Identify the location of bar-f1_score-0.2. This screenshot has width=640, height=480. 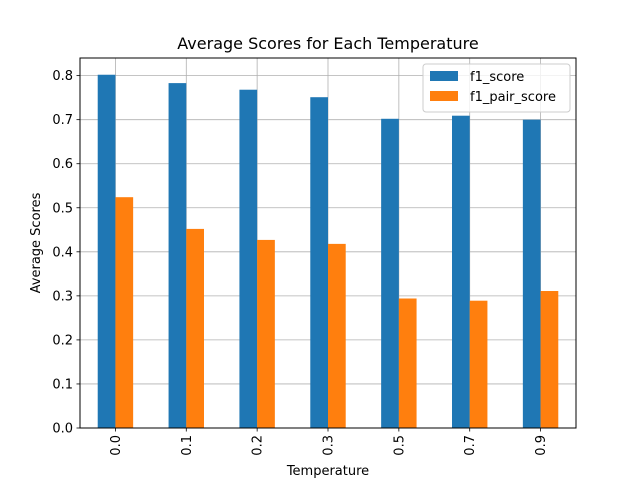
(248, 258).